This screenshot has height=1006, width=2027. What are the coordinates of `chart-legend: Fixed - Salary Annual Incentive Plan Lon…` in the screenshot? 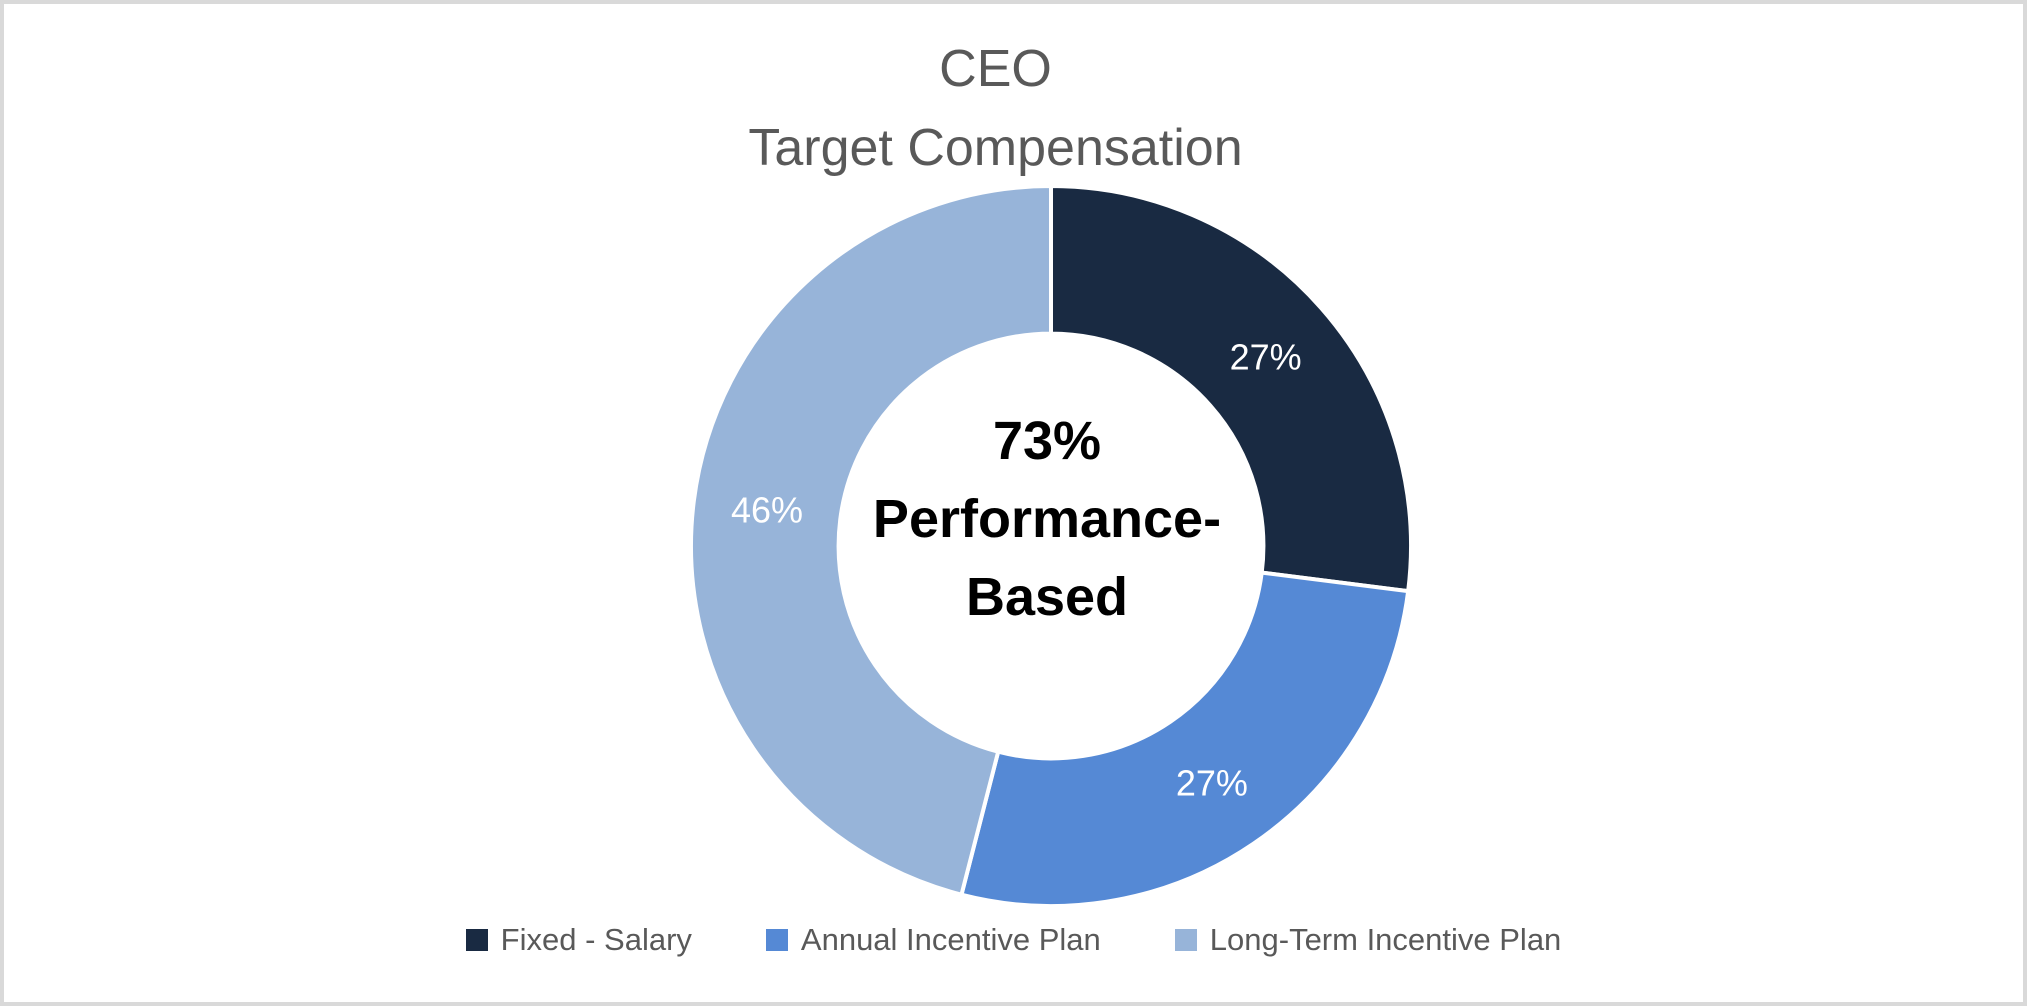 It's located at (1013, 940).